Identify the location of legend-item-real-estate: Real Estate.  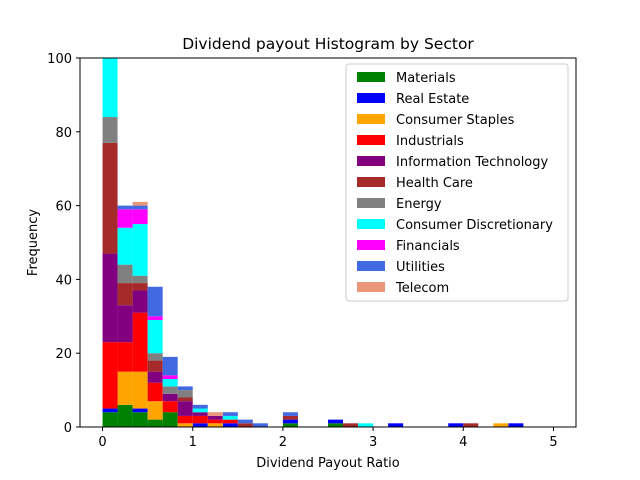
(413, 99).